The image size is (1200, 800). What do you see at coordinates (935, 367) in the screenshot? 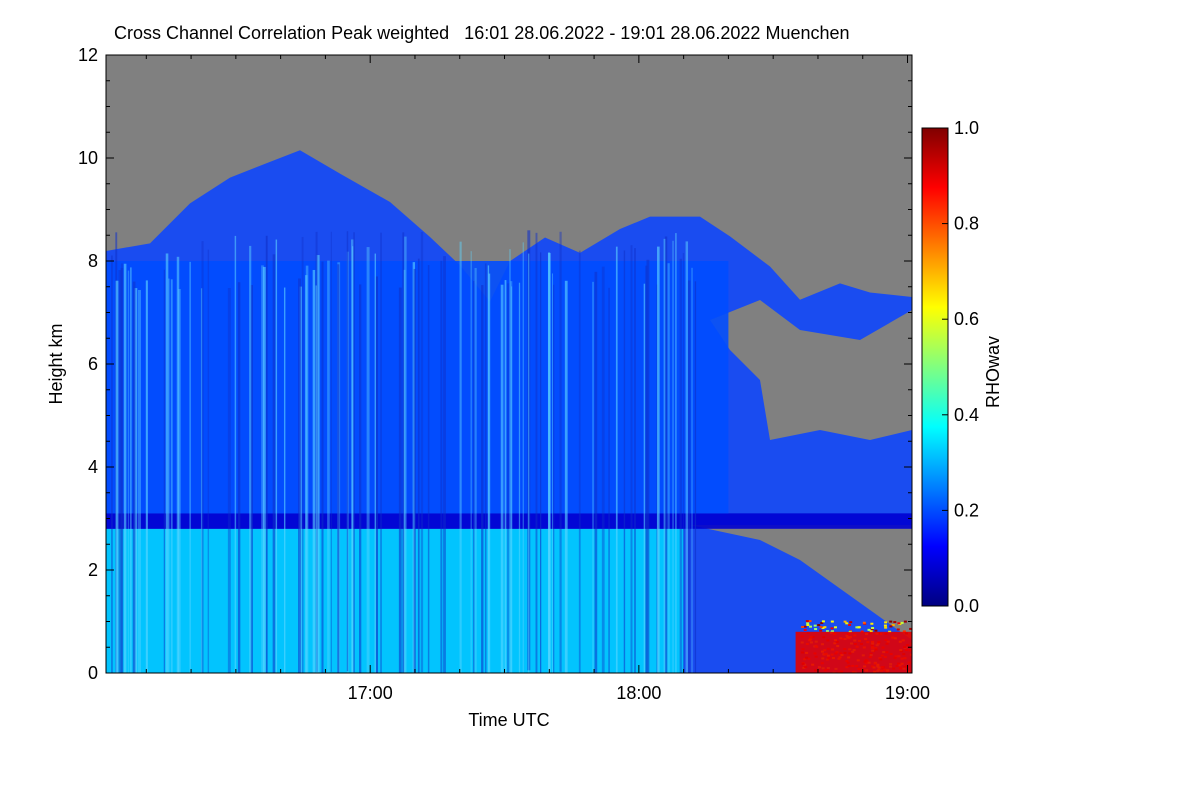
I see `colorbar-gradient` at bounding box center [935, 367].